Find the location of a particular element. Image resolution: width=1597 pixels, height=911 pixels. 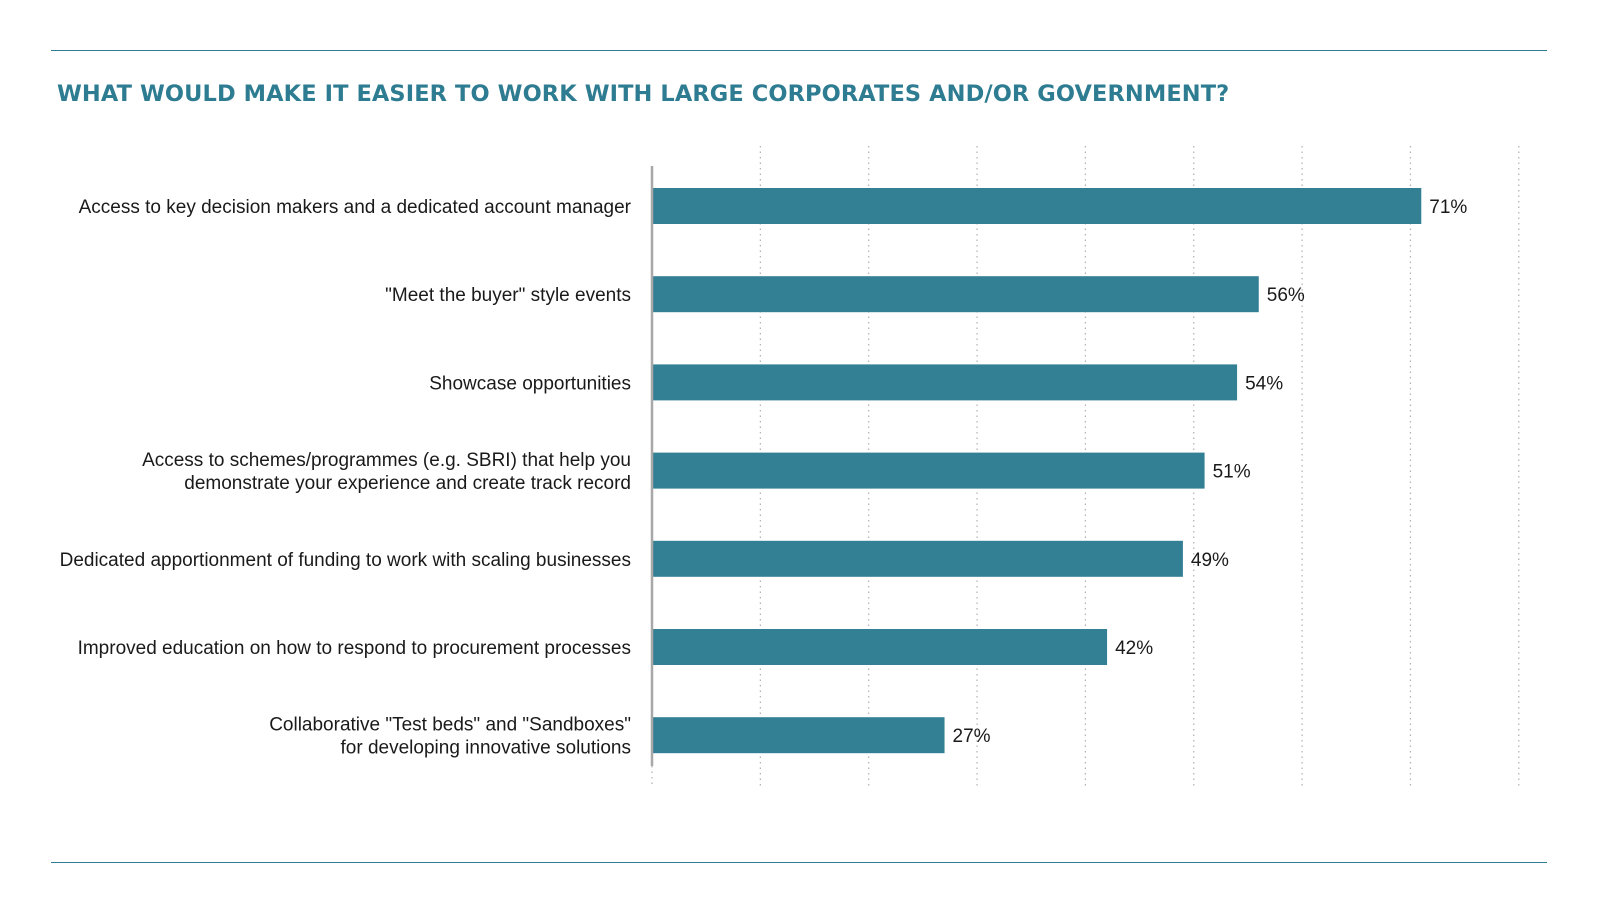

top-rule is located at coordinates (799, 50).